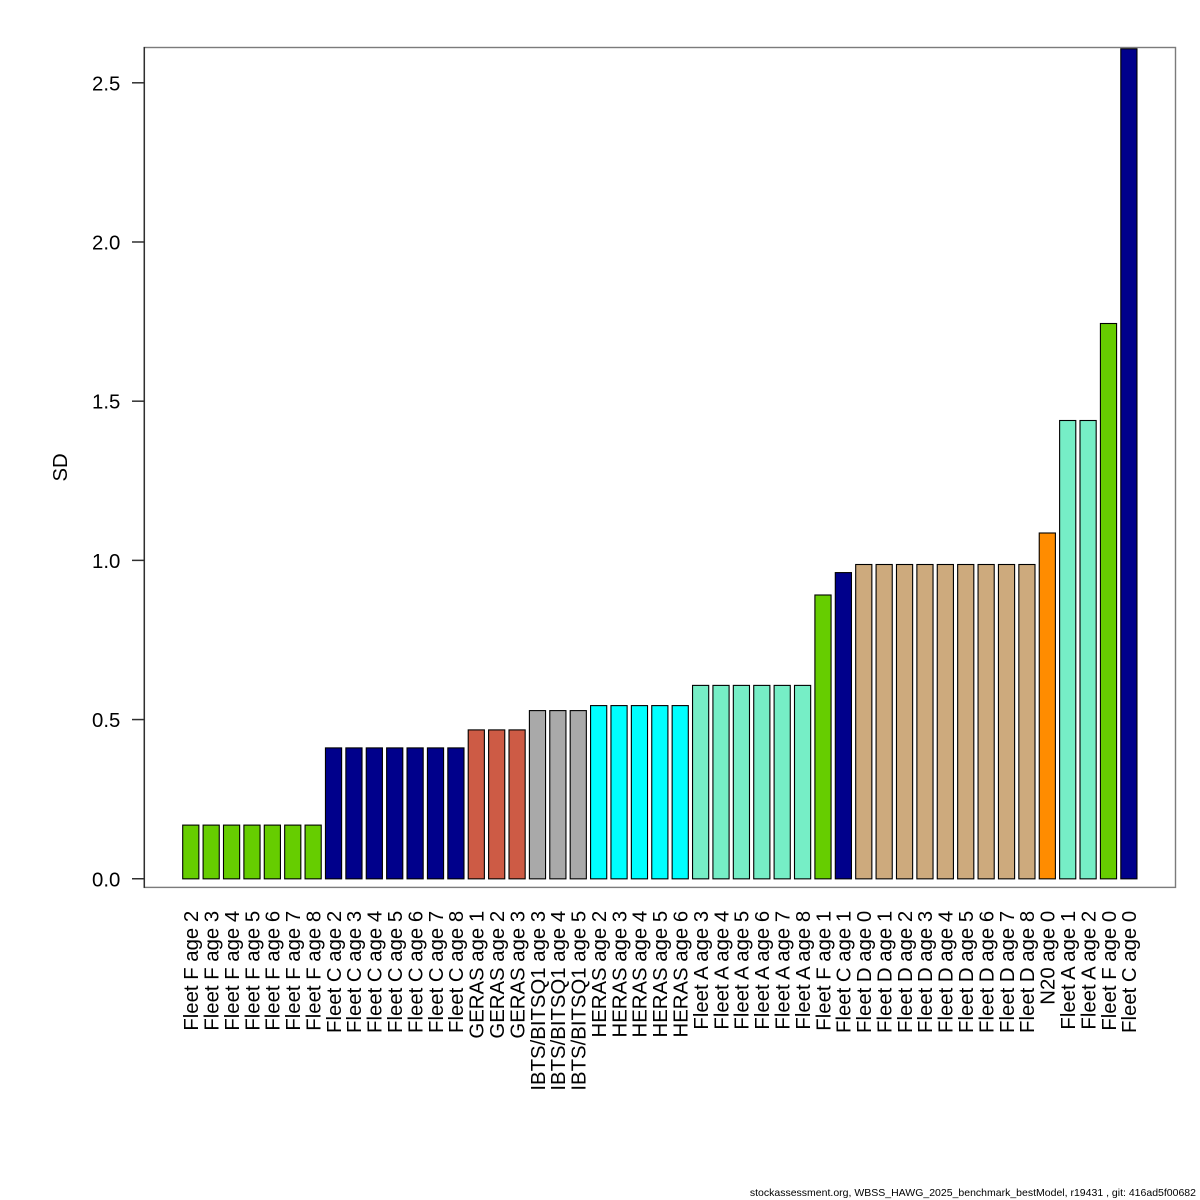 This screenshot has height=1200, width=1200. What do you see at coordinates (314, 971) in the screenshot?
I see `svg-text: Fleet F age 8` at bounding box center [314, 971].